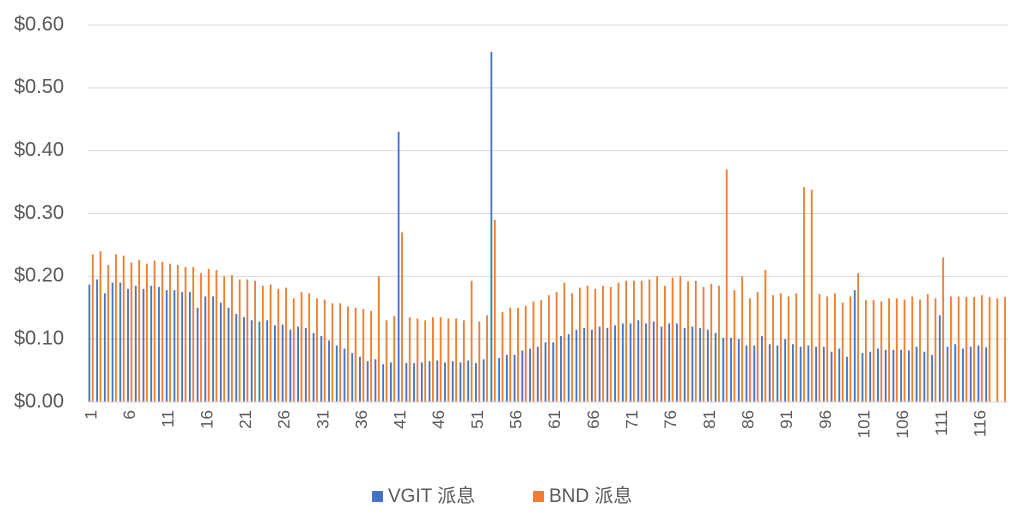  What do you see at coordinates (670, 419) in the screenshot?
I see `x-tick-label: 76` at bounding box center [670, 419].